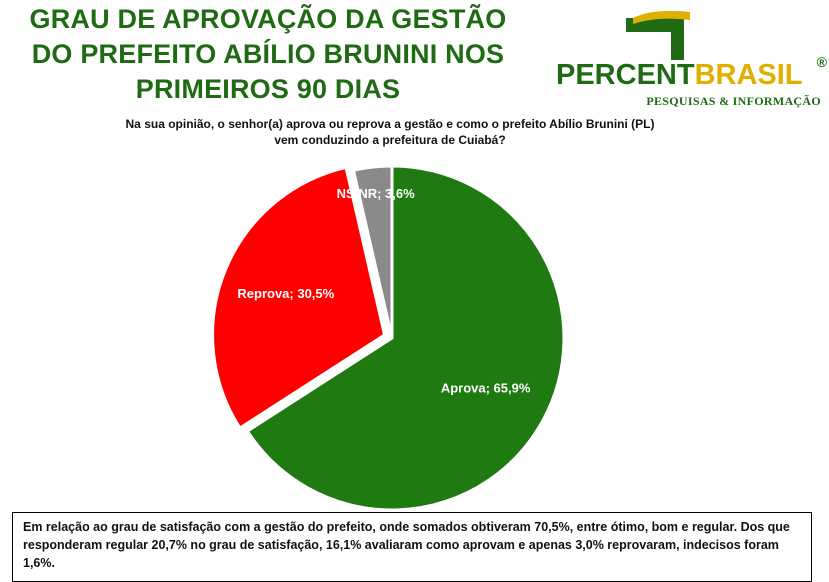  Describe the element at coordinates (821, 62) in the screenshot. I see `logo-registered-mark: ®` at that location.